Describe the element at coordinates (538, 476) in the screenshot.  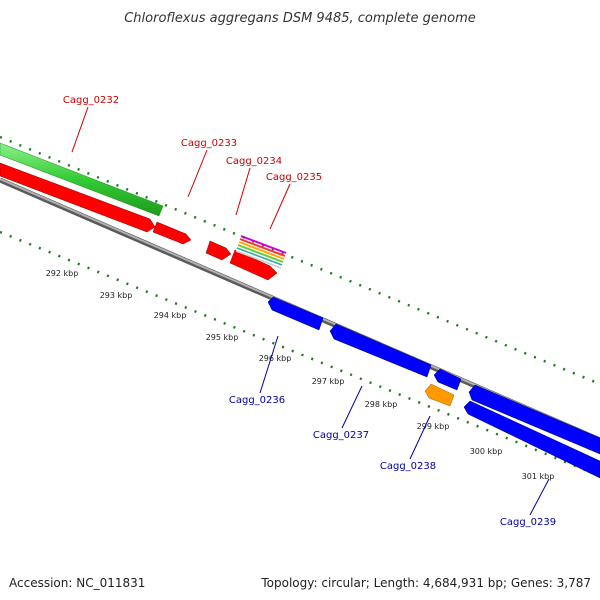
I see `kbp-label: 301 kbp` at that location.